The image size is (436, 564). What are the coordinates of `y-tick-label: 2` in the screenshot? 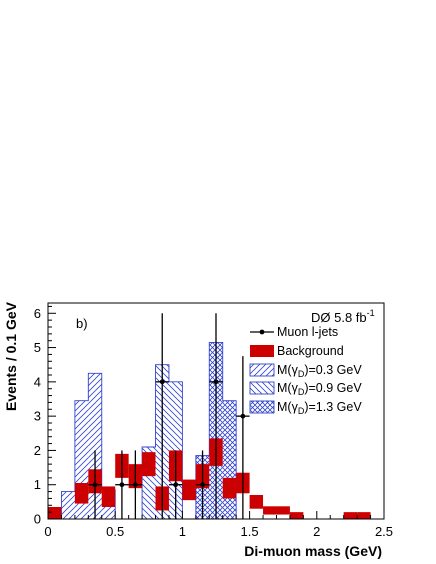 It's located at (37, 450).